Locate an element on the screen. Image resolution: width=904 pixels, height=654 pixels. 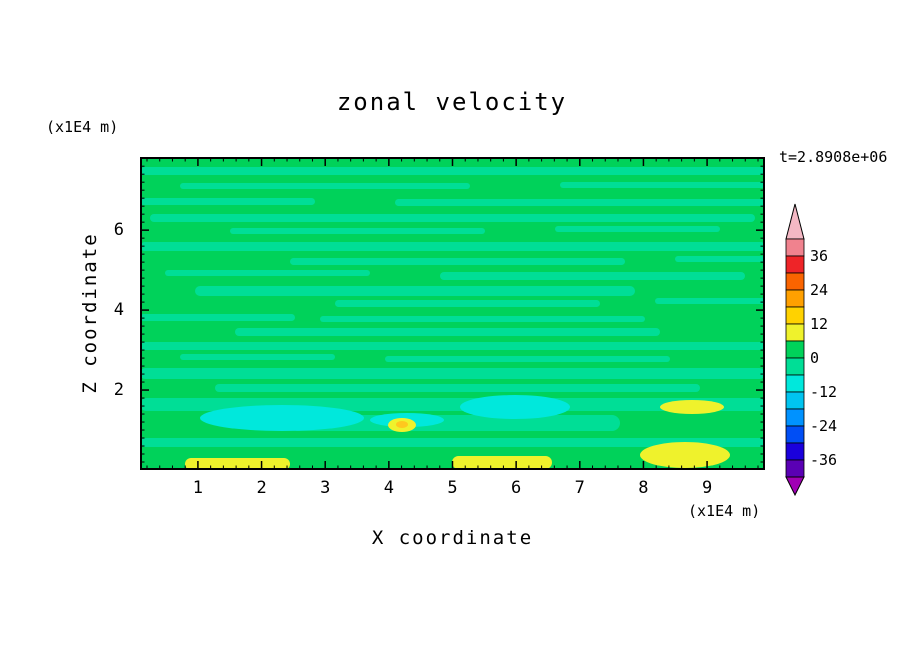
x-tick-label: 9 is located at coordinates (707, 488).